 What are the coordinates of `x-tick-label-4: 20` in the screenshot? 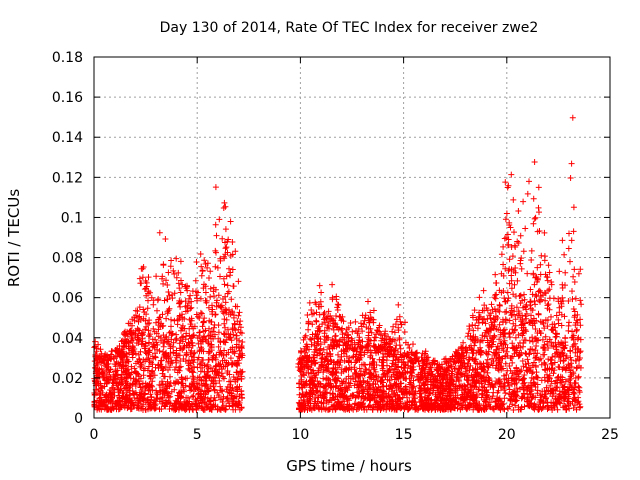 It's located at (507, 435).